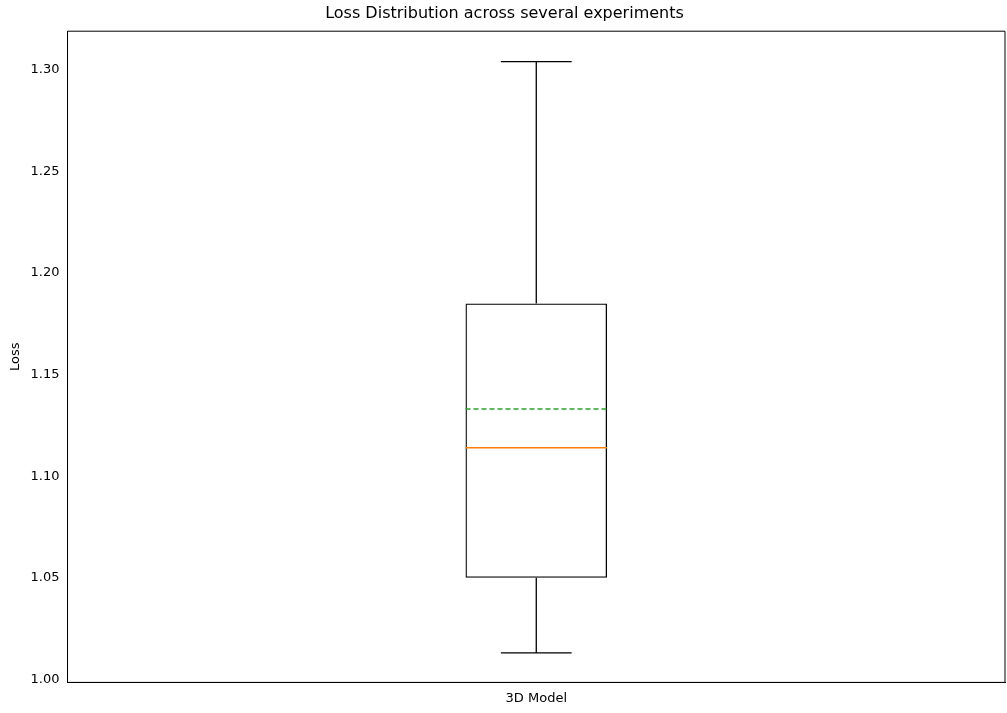 Image resolution: width=1007 pixels, height=713 pixels. Describe the element at coordinates (536, 697) in the screenshot. I see `x-tick-label: 3D Model` at that location.